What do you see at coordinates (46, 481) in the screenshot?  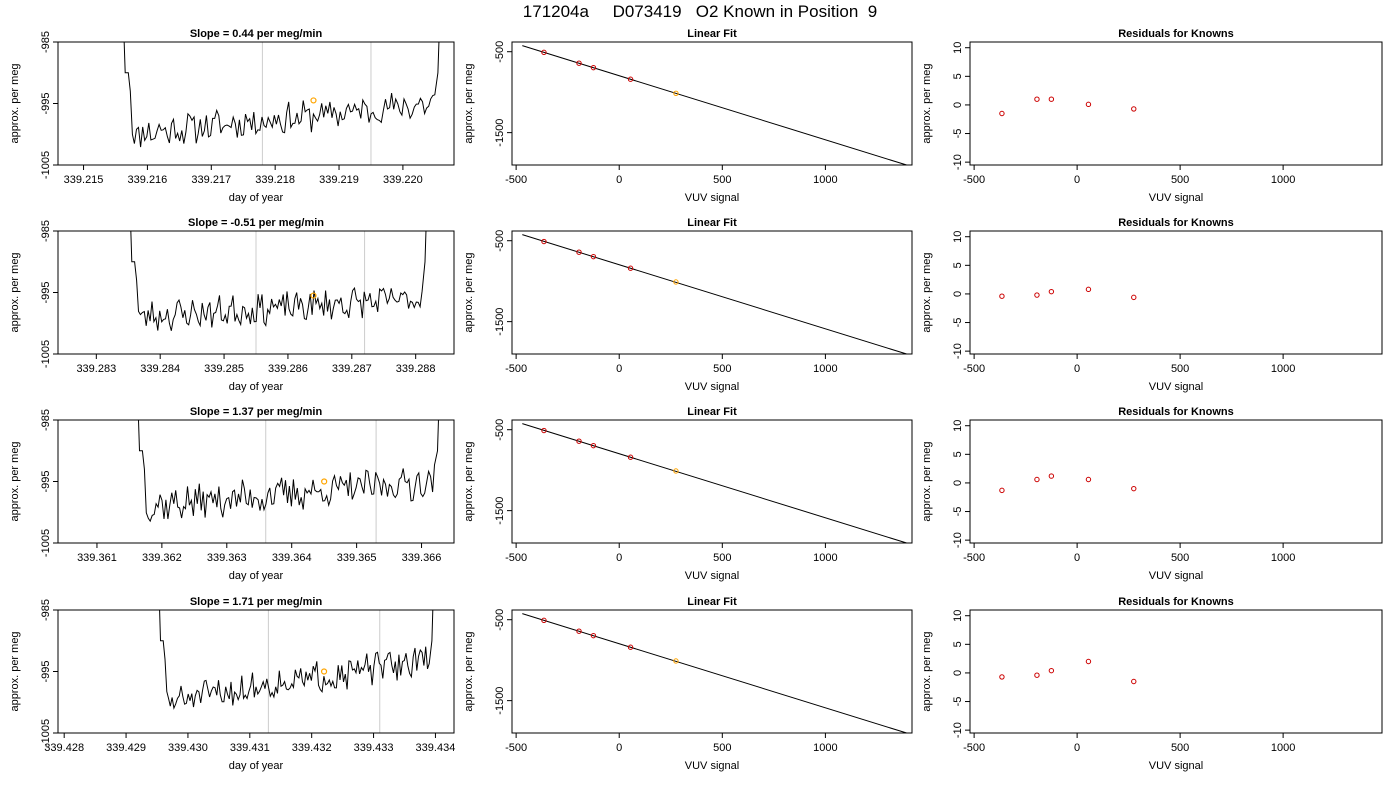 I see `y-tick-label: -995` at bounding box center [46, 481].